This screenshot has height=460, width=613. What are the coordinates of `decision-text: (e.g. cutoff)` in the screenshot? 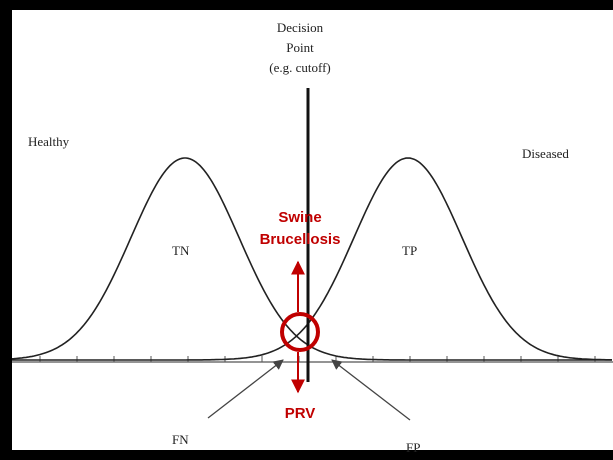 It's located at (299, 67).